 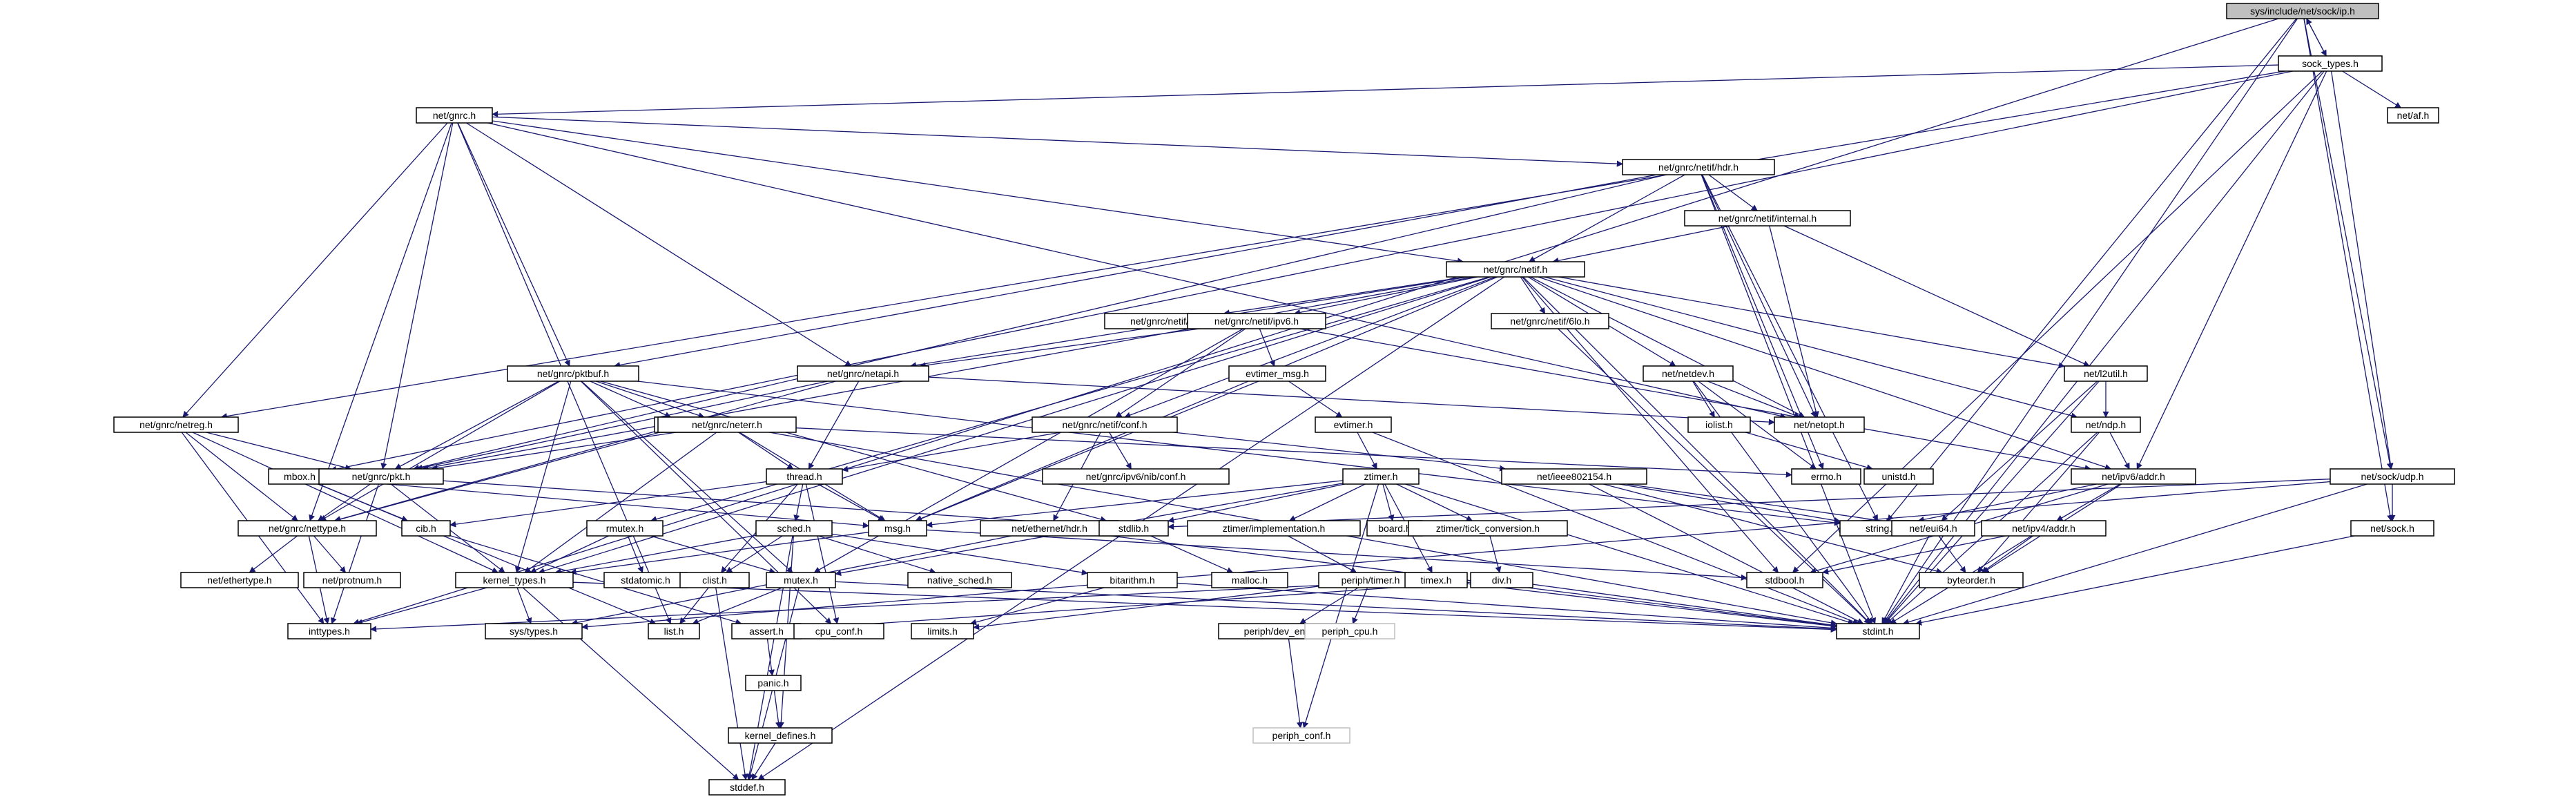 What do you see at coordinates (426, 528) in the screenshot?
I see `node-clib: cib.h` at bounding box center [426, 528].